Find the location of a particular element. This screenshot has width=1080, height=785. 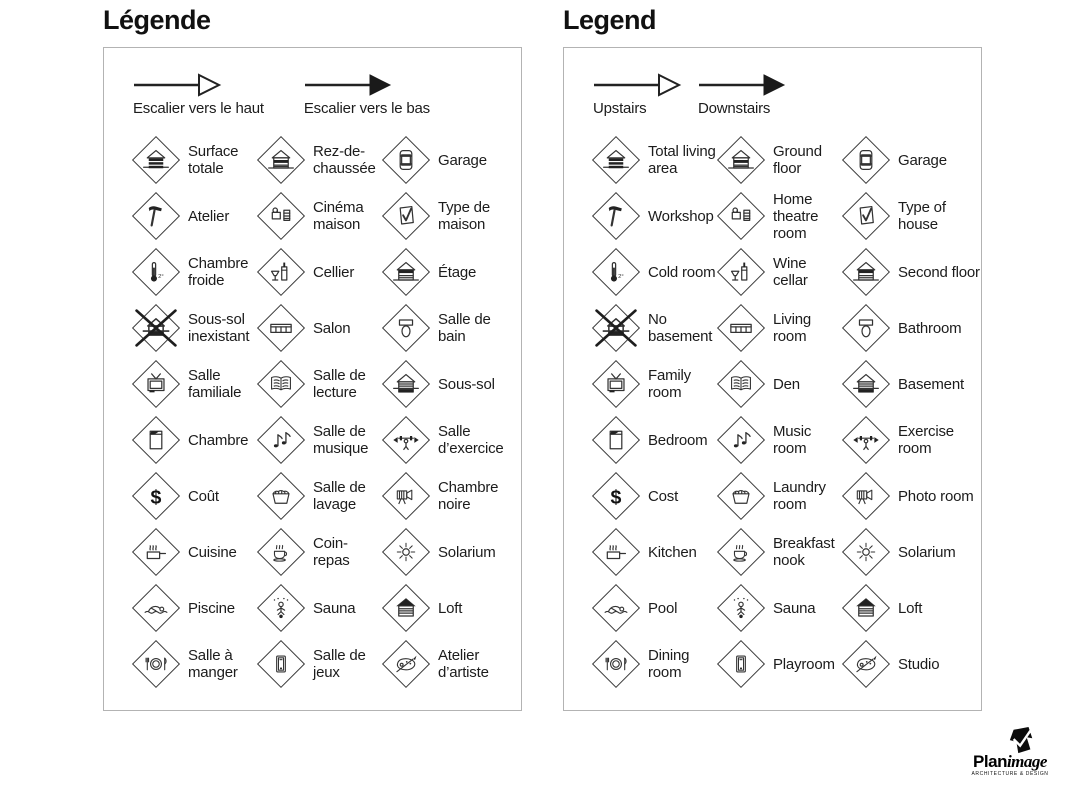

legend-item-label: Salon is located at coordinates (332, 328).